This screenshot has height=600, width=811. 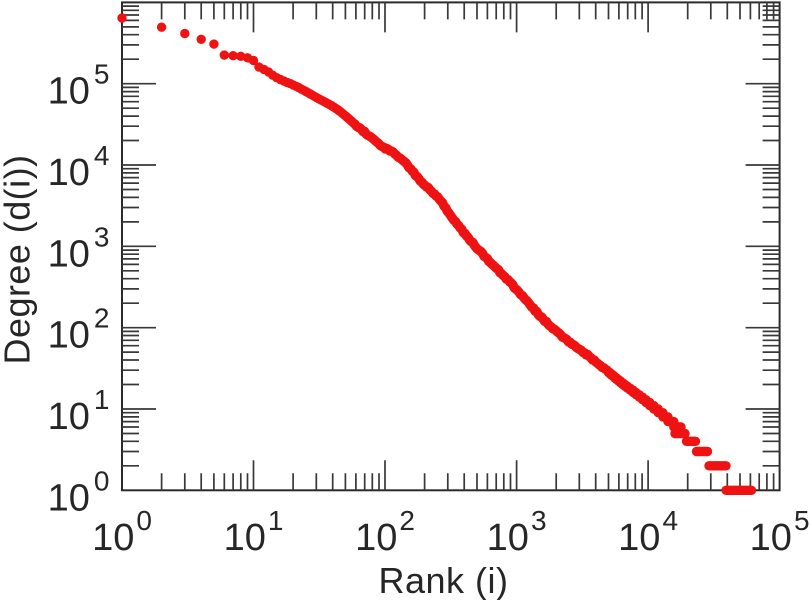 What do you see at coordinates (19, 260) in the screenshot?
I see `svg-text: Degree (d(i))` at bounding box center [19, 260].